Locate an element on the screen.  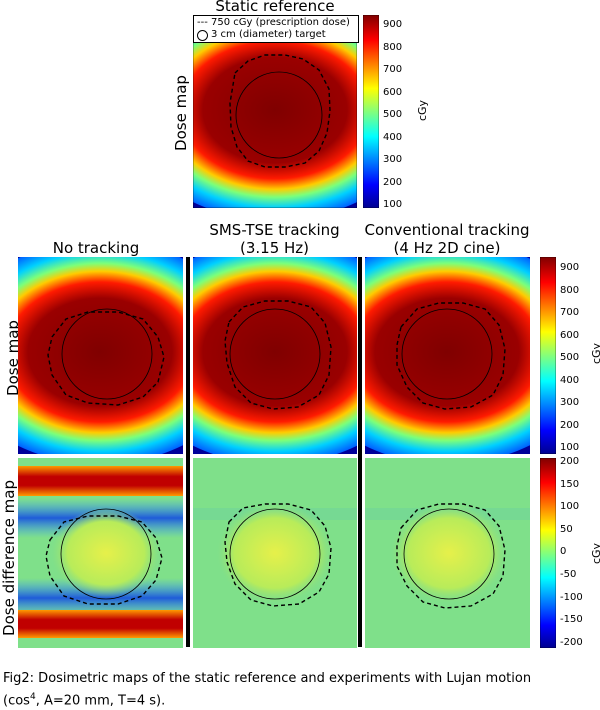
colorbar-tick-label: -100 is located at coordinates (571, 597).